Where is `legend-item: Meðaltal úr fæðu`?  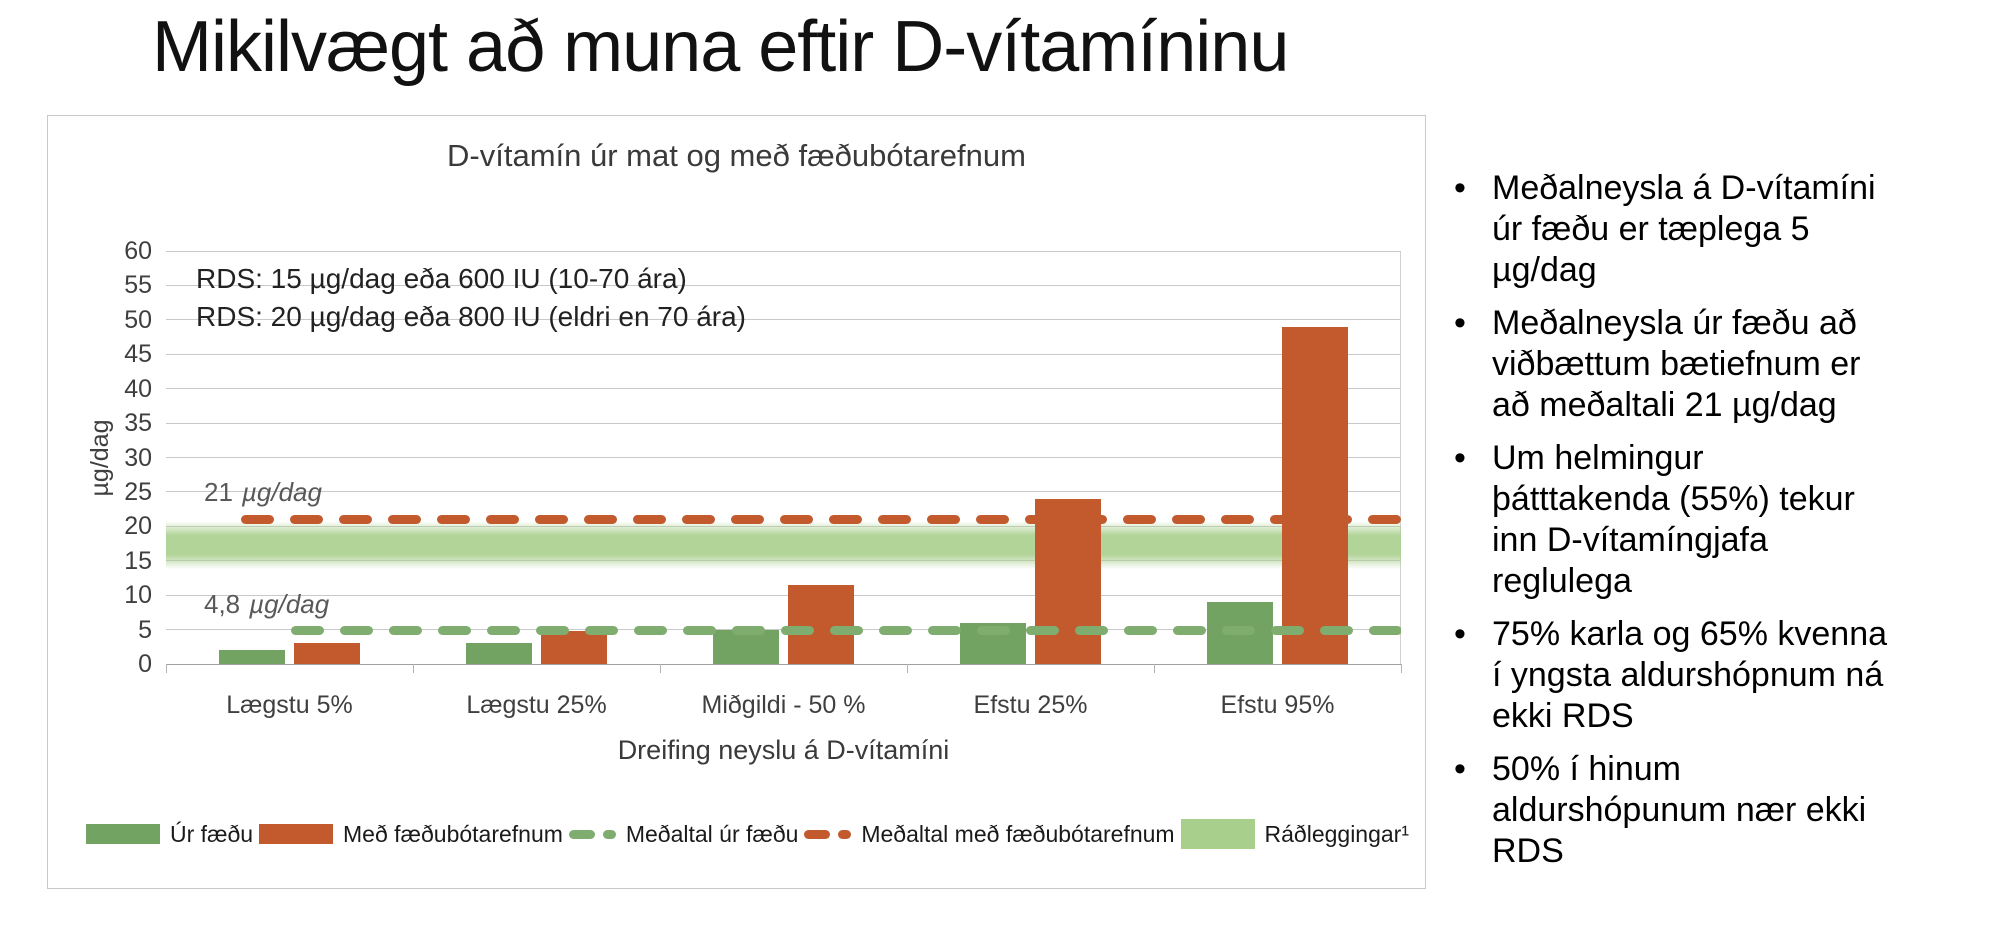 legend-item: Meðaltal úr fæðu is located at coordinates (683, 834).